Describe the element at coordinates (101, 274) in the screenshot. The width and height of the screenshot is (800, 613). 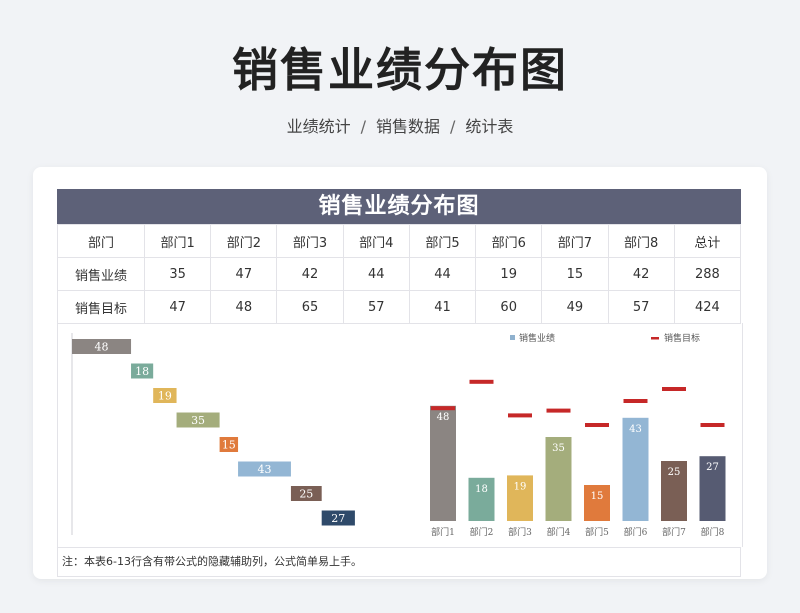
I see `row-label: 销售业绩` at that location.